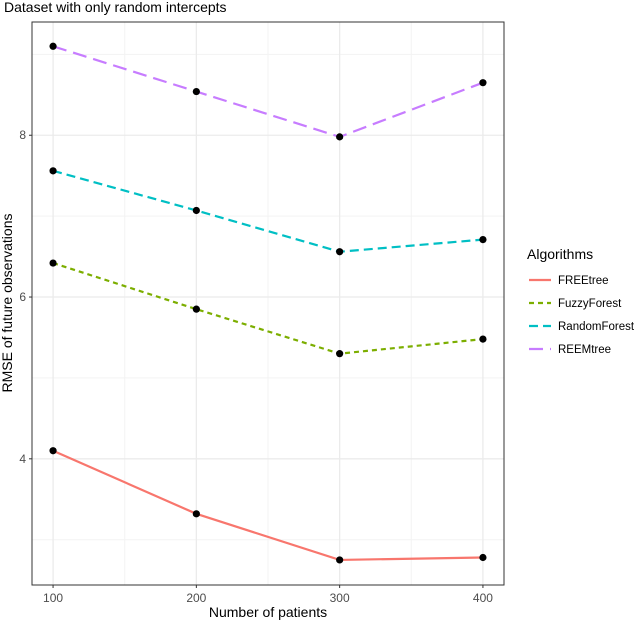 Image resolution: width=640 pixels, height=627 pixels. Describe the element at coordinates (22, 297) in the screenshot. I see `y-tick-label: 6` at that location.